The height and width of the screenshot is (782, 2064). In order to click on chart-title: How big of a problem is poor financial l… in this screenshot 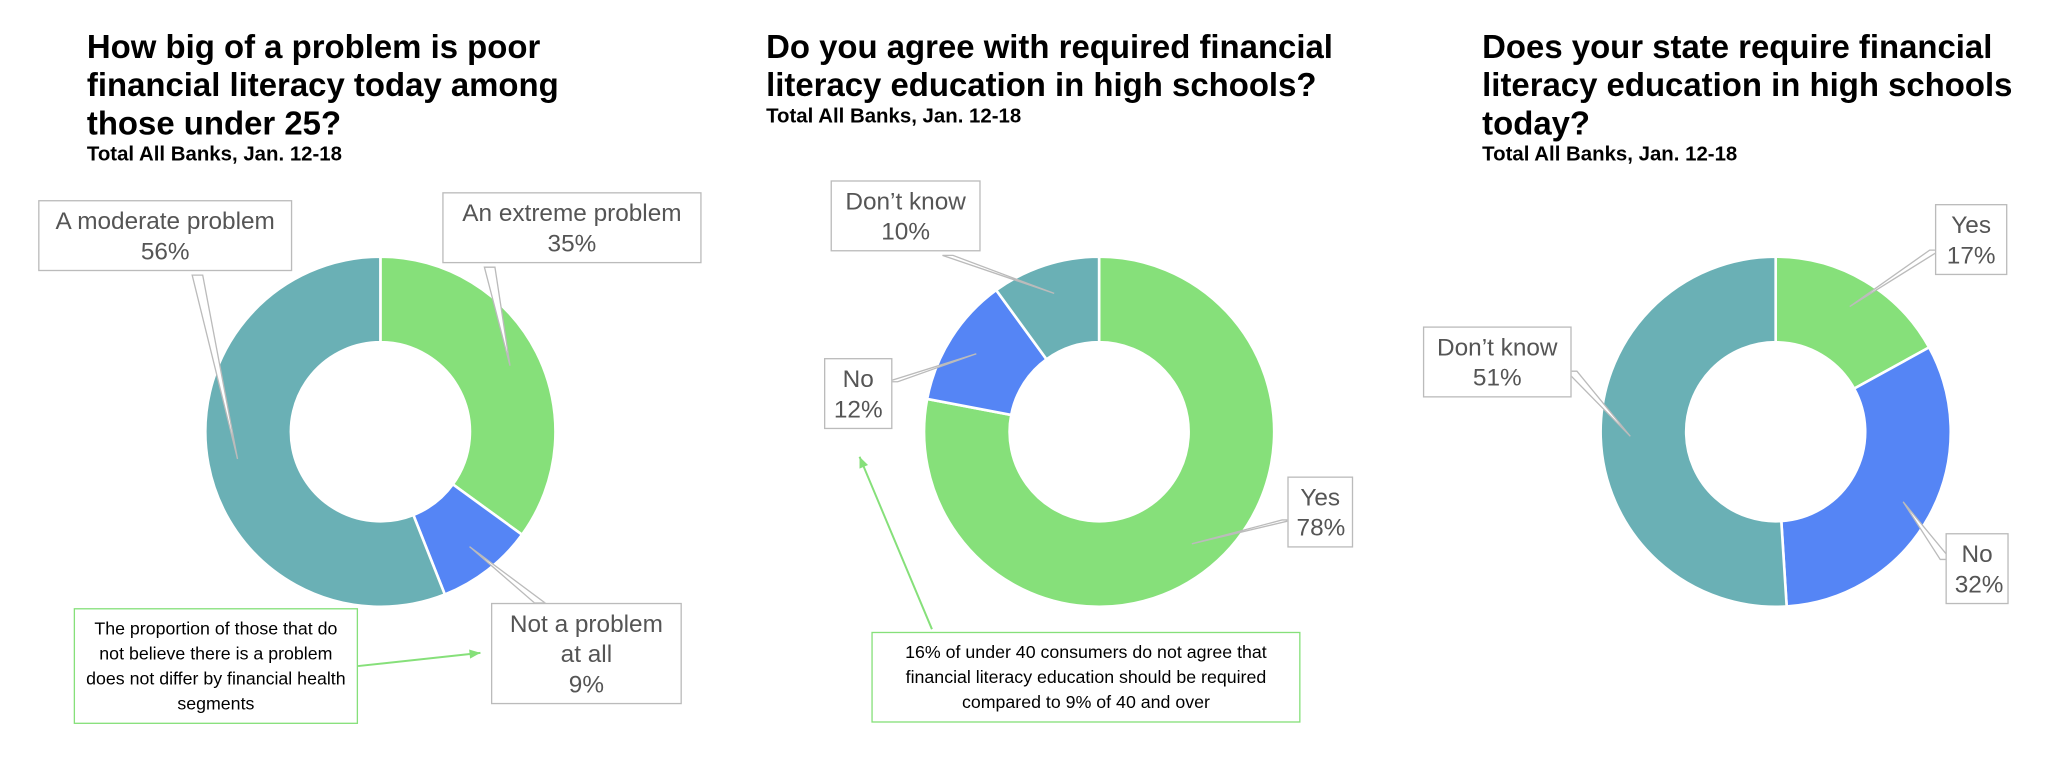, I will do `click(363, 98)`.